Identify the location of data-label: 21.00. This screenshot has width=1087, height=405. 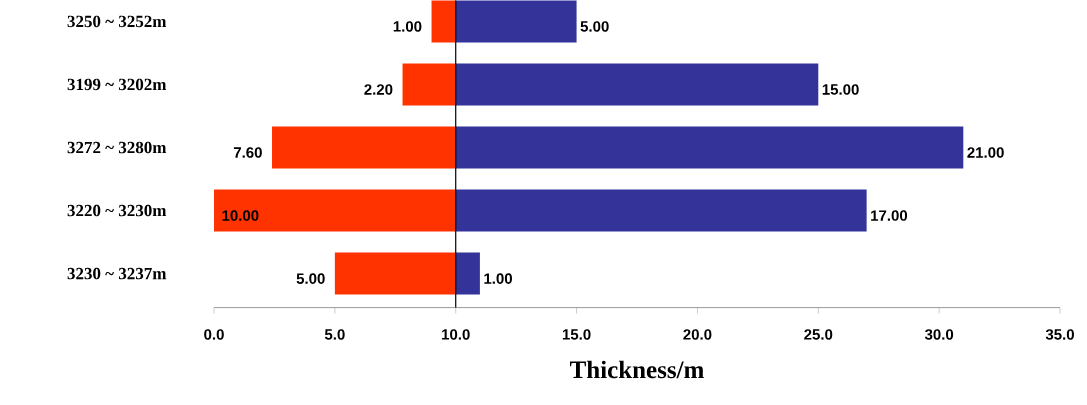
(985, 153).